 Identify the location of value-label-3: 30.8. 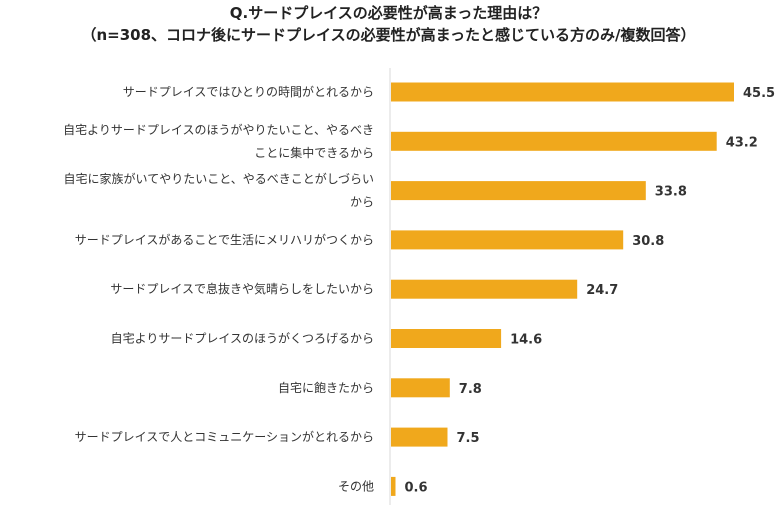
(648, 241).